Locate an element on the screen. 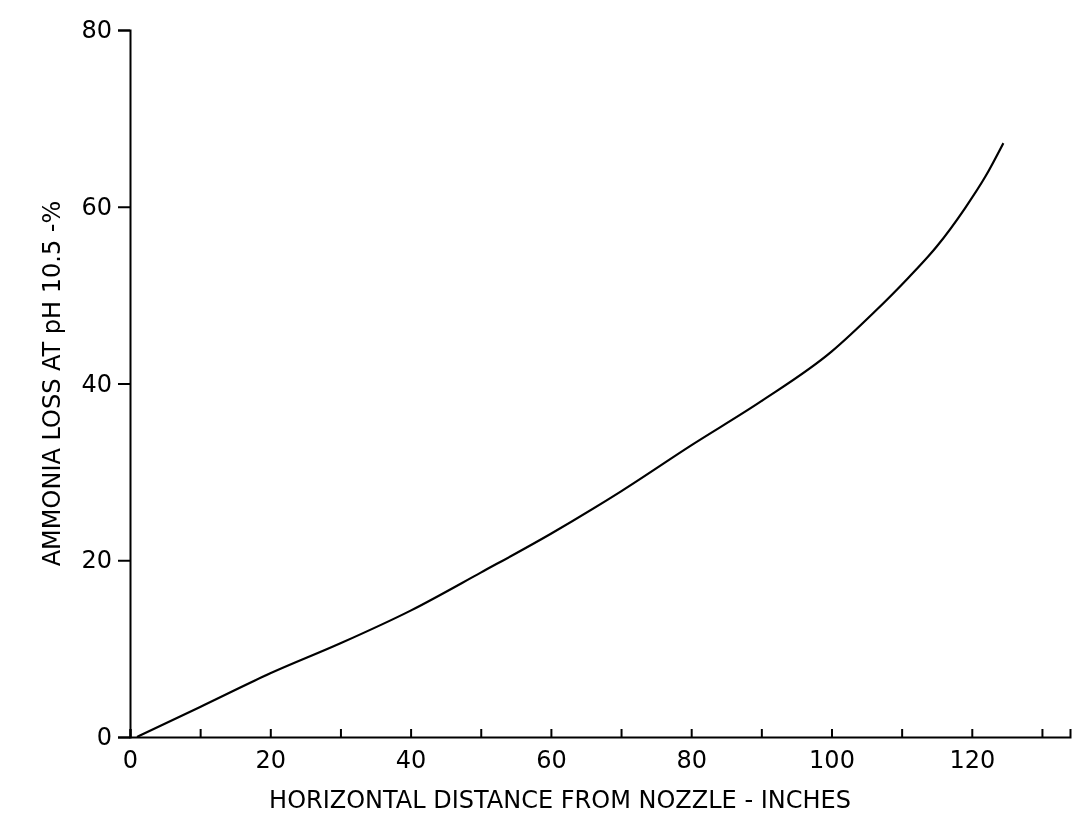 The width and height of the screenshot is (1073, 820). x-tick-label: 0 is located at coordinates (130, 760).